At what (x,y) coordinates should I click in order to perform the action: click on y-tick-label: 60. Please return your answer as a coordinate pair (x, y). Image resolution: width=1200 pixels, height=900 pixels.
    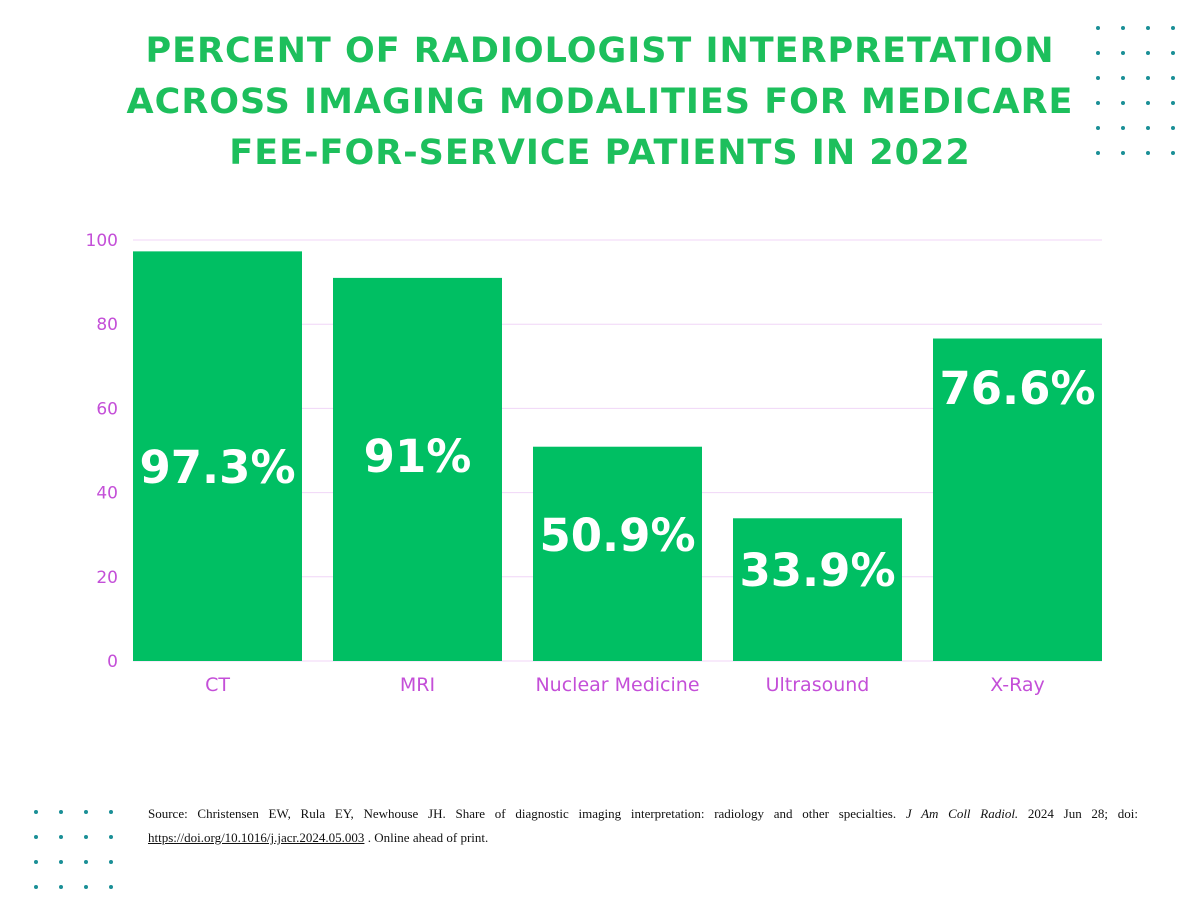
    Looking at the image, I should click on (107, 409).